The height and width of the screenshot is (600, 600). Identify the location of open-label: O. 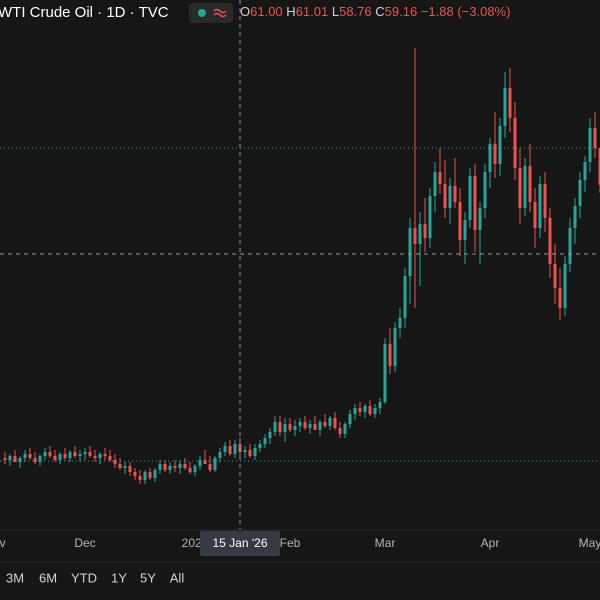
(245, 11).